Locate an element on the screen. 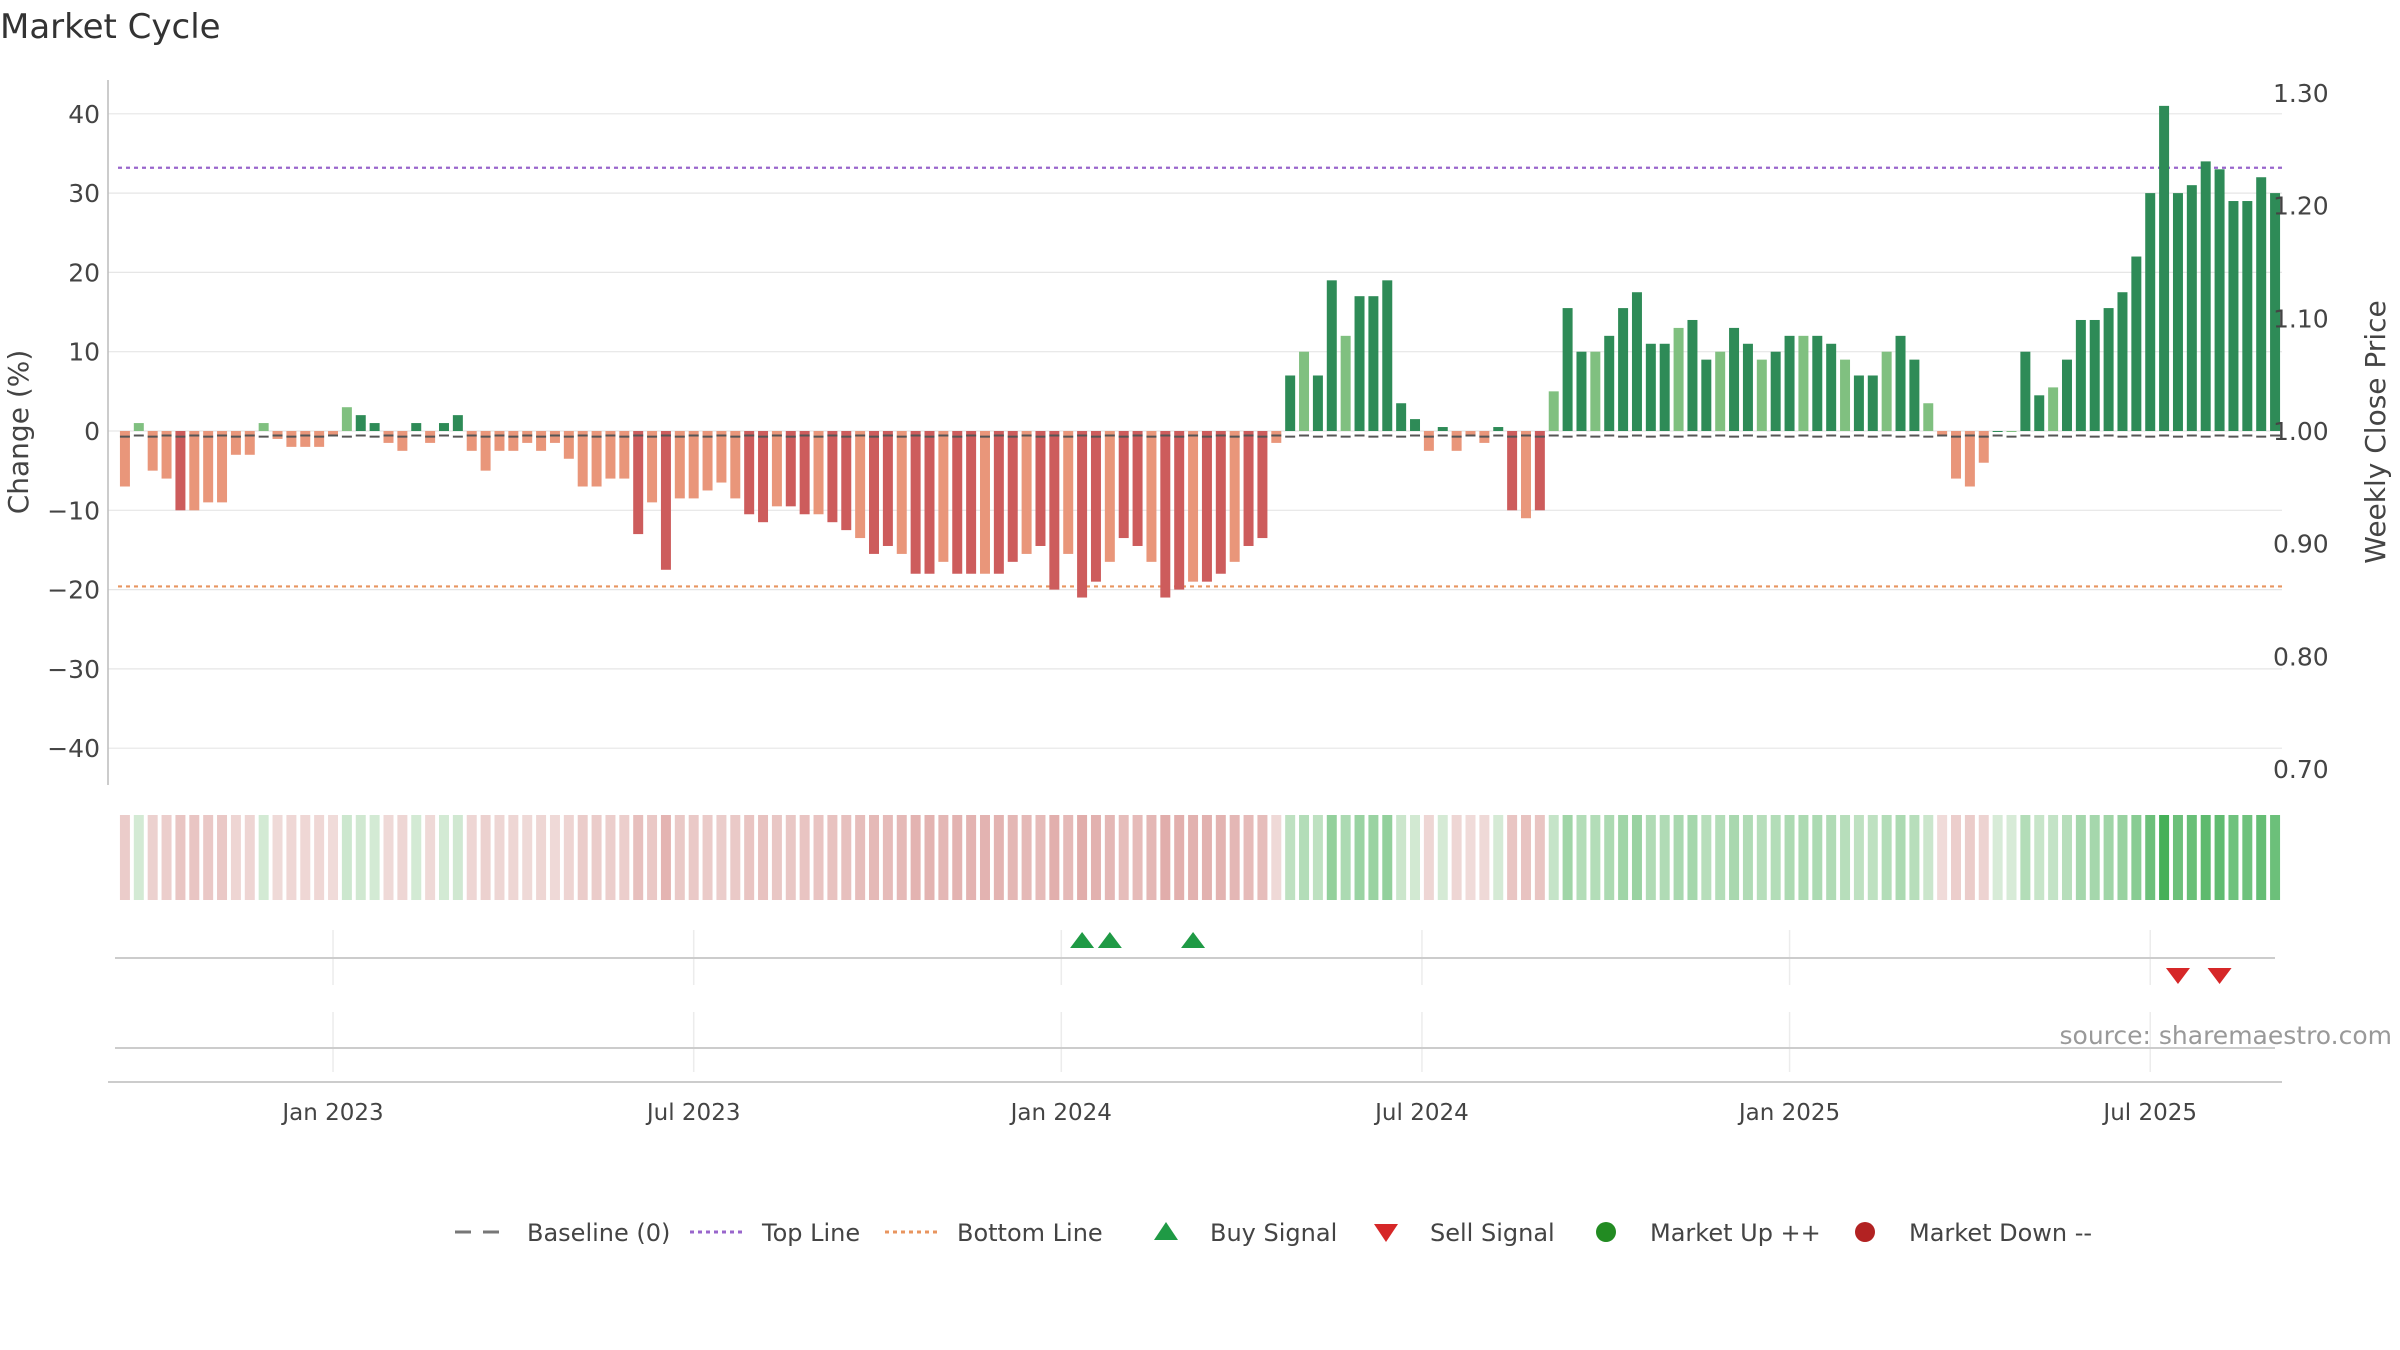  market-panel is located at coordinates (1195, 1042).